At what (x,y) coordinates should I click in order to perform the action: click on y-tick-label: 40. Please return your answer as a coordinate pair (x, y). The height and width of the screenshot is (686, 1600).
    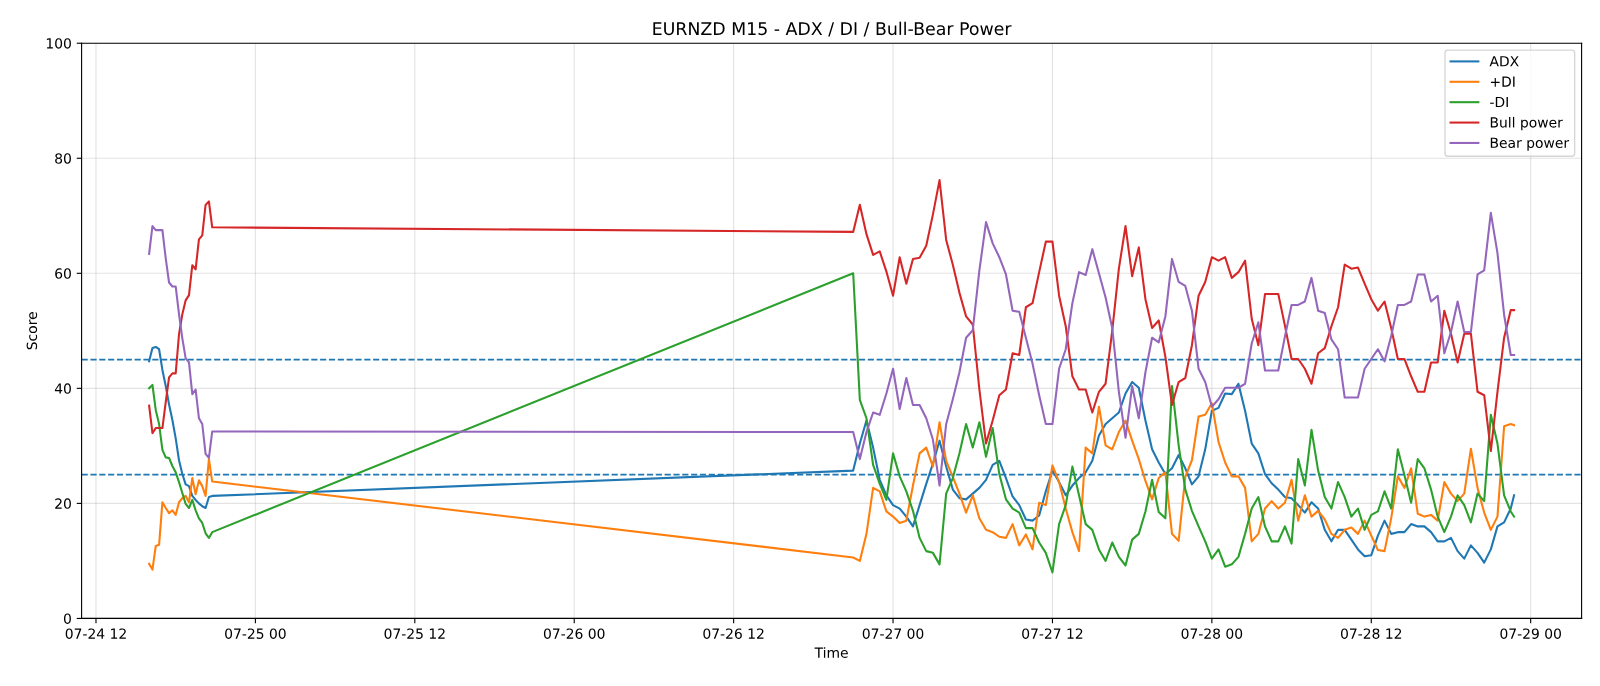
    Looking at the image, I should click on (62, 388).